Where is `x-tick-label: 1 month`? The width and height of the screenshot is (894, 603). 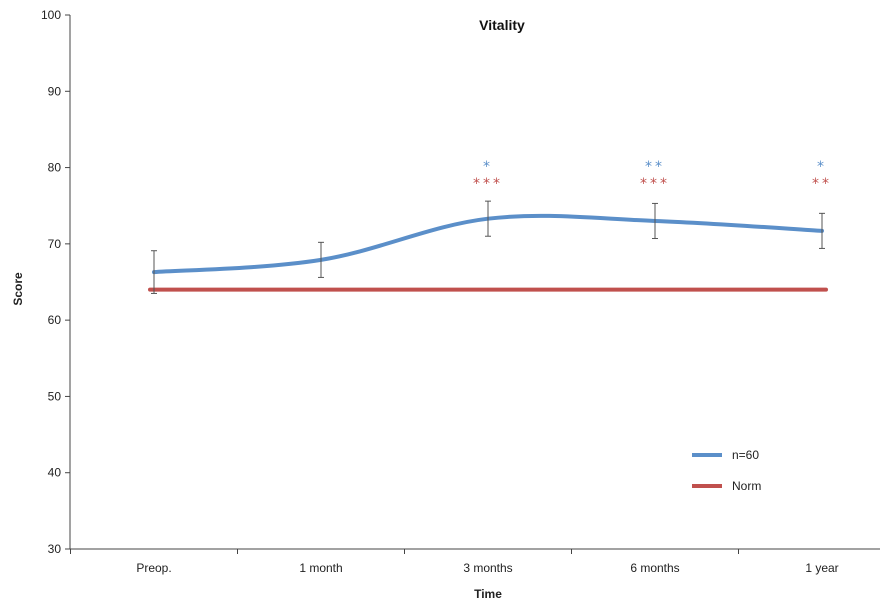 x-tick-label: 1 month is located at coordinates (320, 568).